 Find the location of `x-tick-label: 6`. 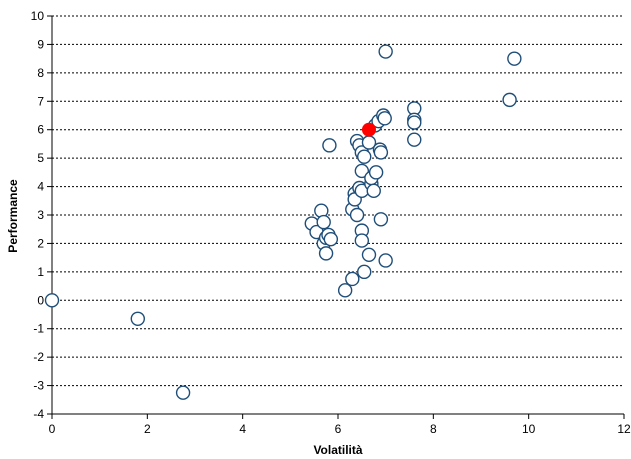

x-tick-label: 6 is located at coordinates (338, 429).